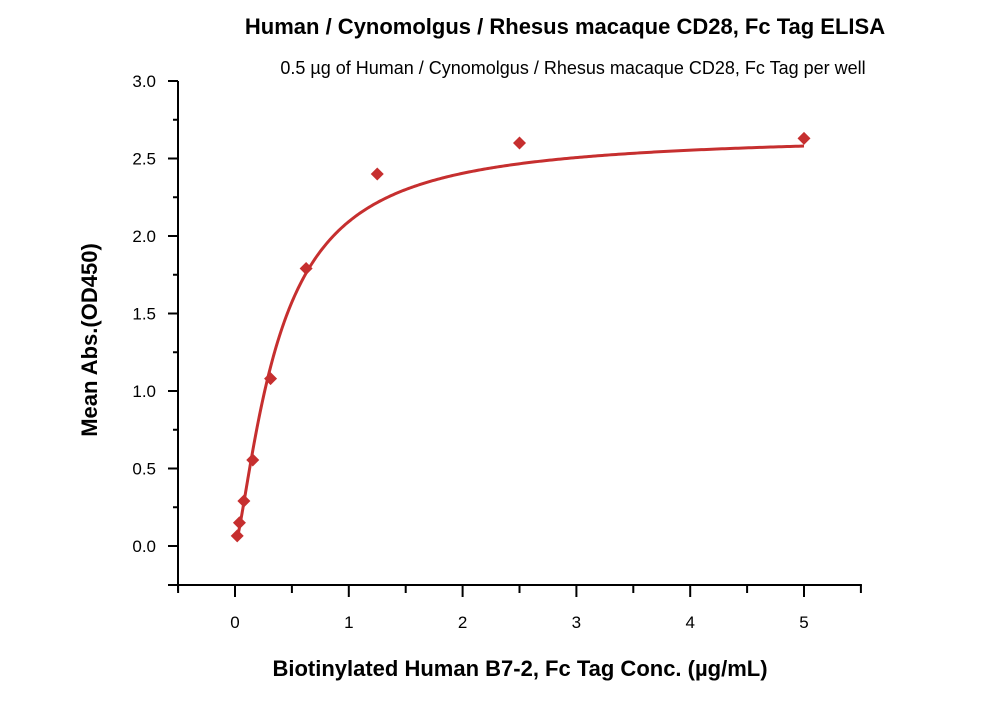 Image resolution: width=1000 pixels, height=702 pixels. Describe the element at coordinates (144, 469) in the screenshot. I see `y-tick-label: 0.5` at that location.